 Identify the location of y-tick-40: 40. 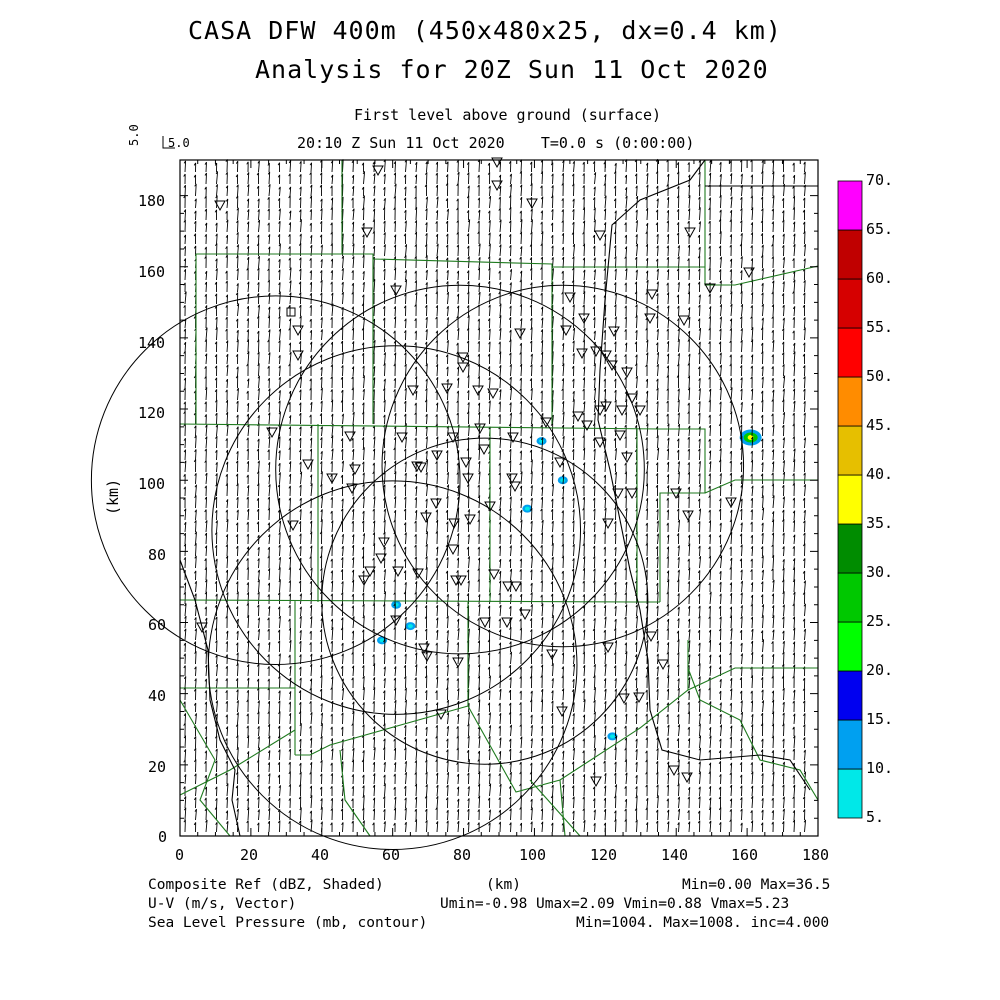
(157, 696).